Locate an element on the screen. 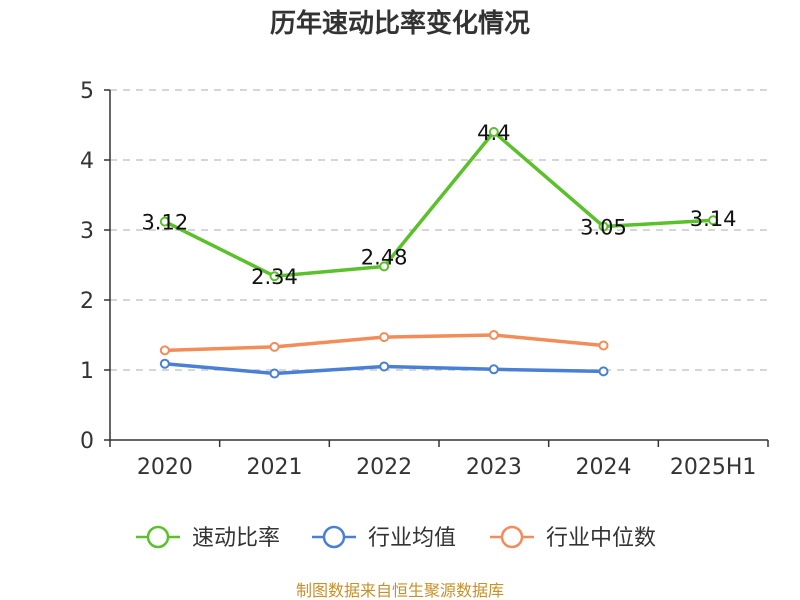 The height and width of the screenshot is (600, 800). y-tick-label: 3 is located at coordinates (87, 231).